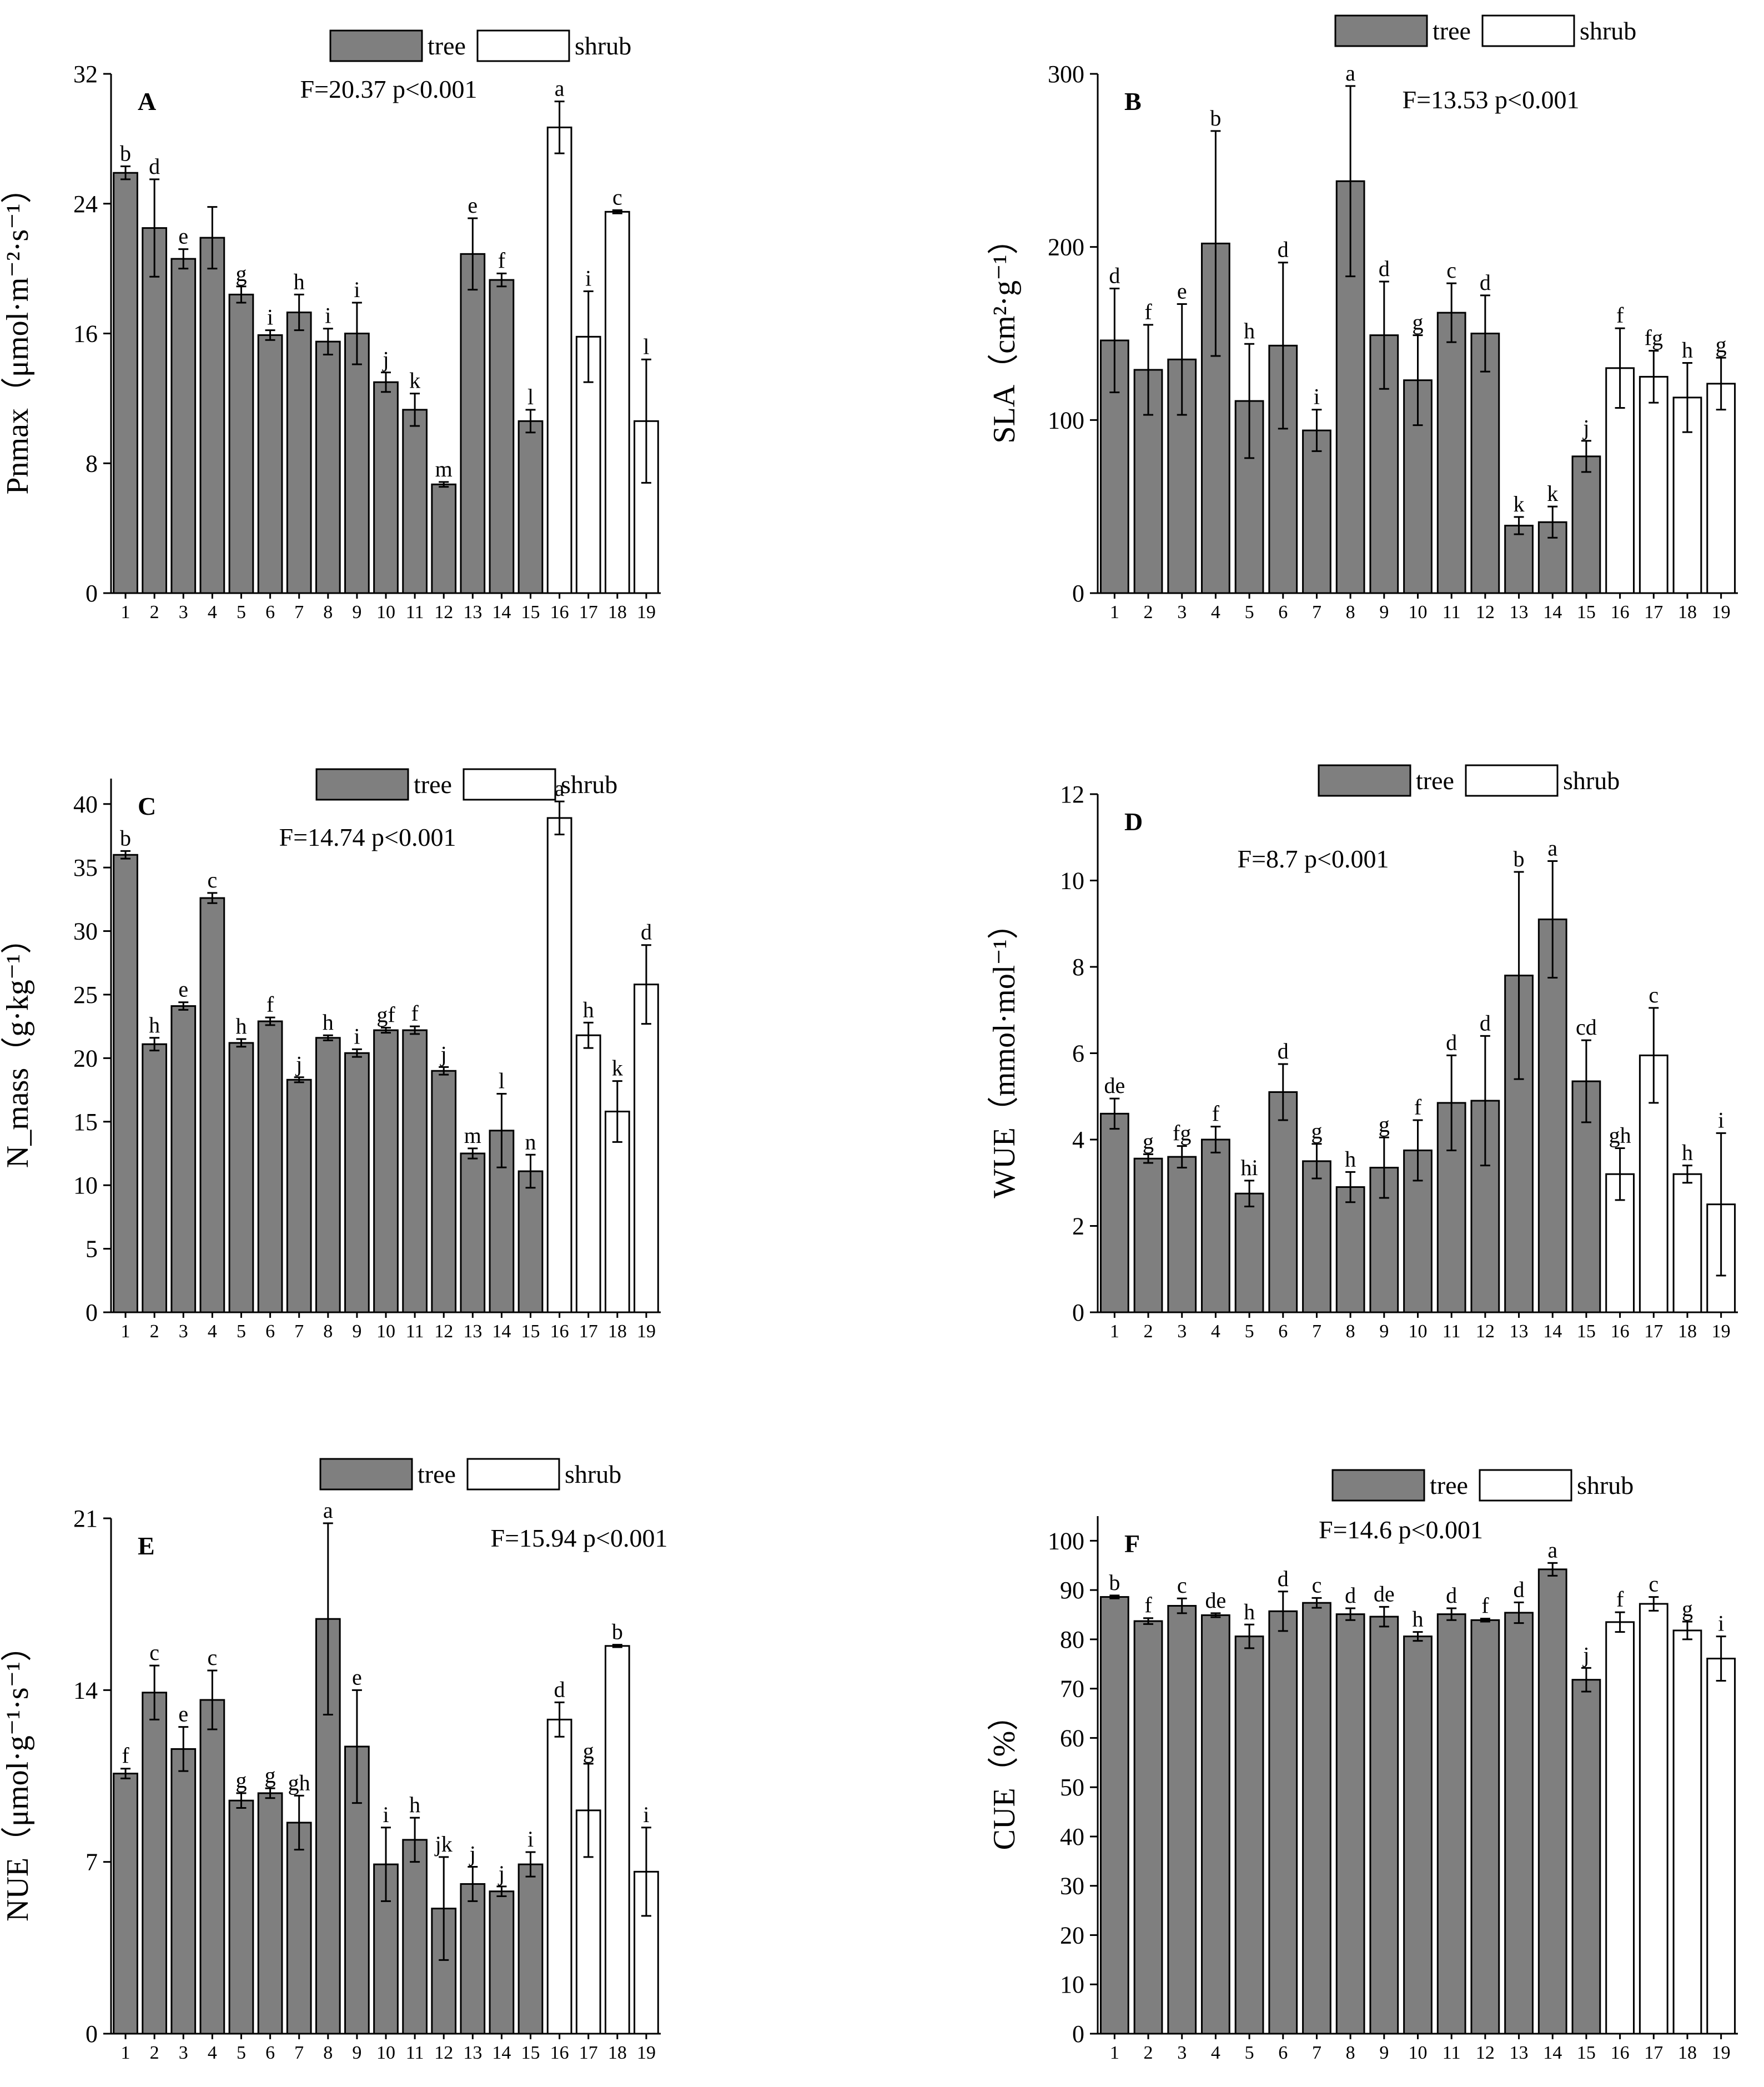  What do you see at coordinates (147, 806) in the screenshot?
I see `panel-letter: C` at bounding box center [147, 806].